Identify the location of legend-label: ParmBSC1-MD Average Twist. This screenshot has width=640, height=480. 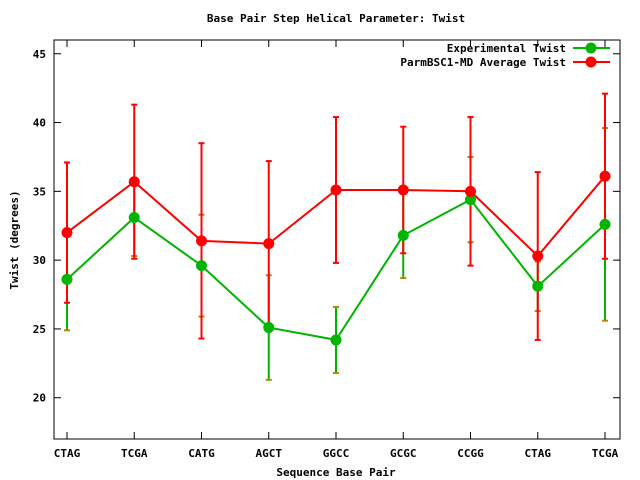
(483, 62).